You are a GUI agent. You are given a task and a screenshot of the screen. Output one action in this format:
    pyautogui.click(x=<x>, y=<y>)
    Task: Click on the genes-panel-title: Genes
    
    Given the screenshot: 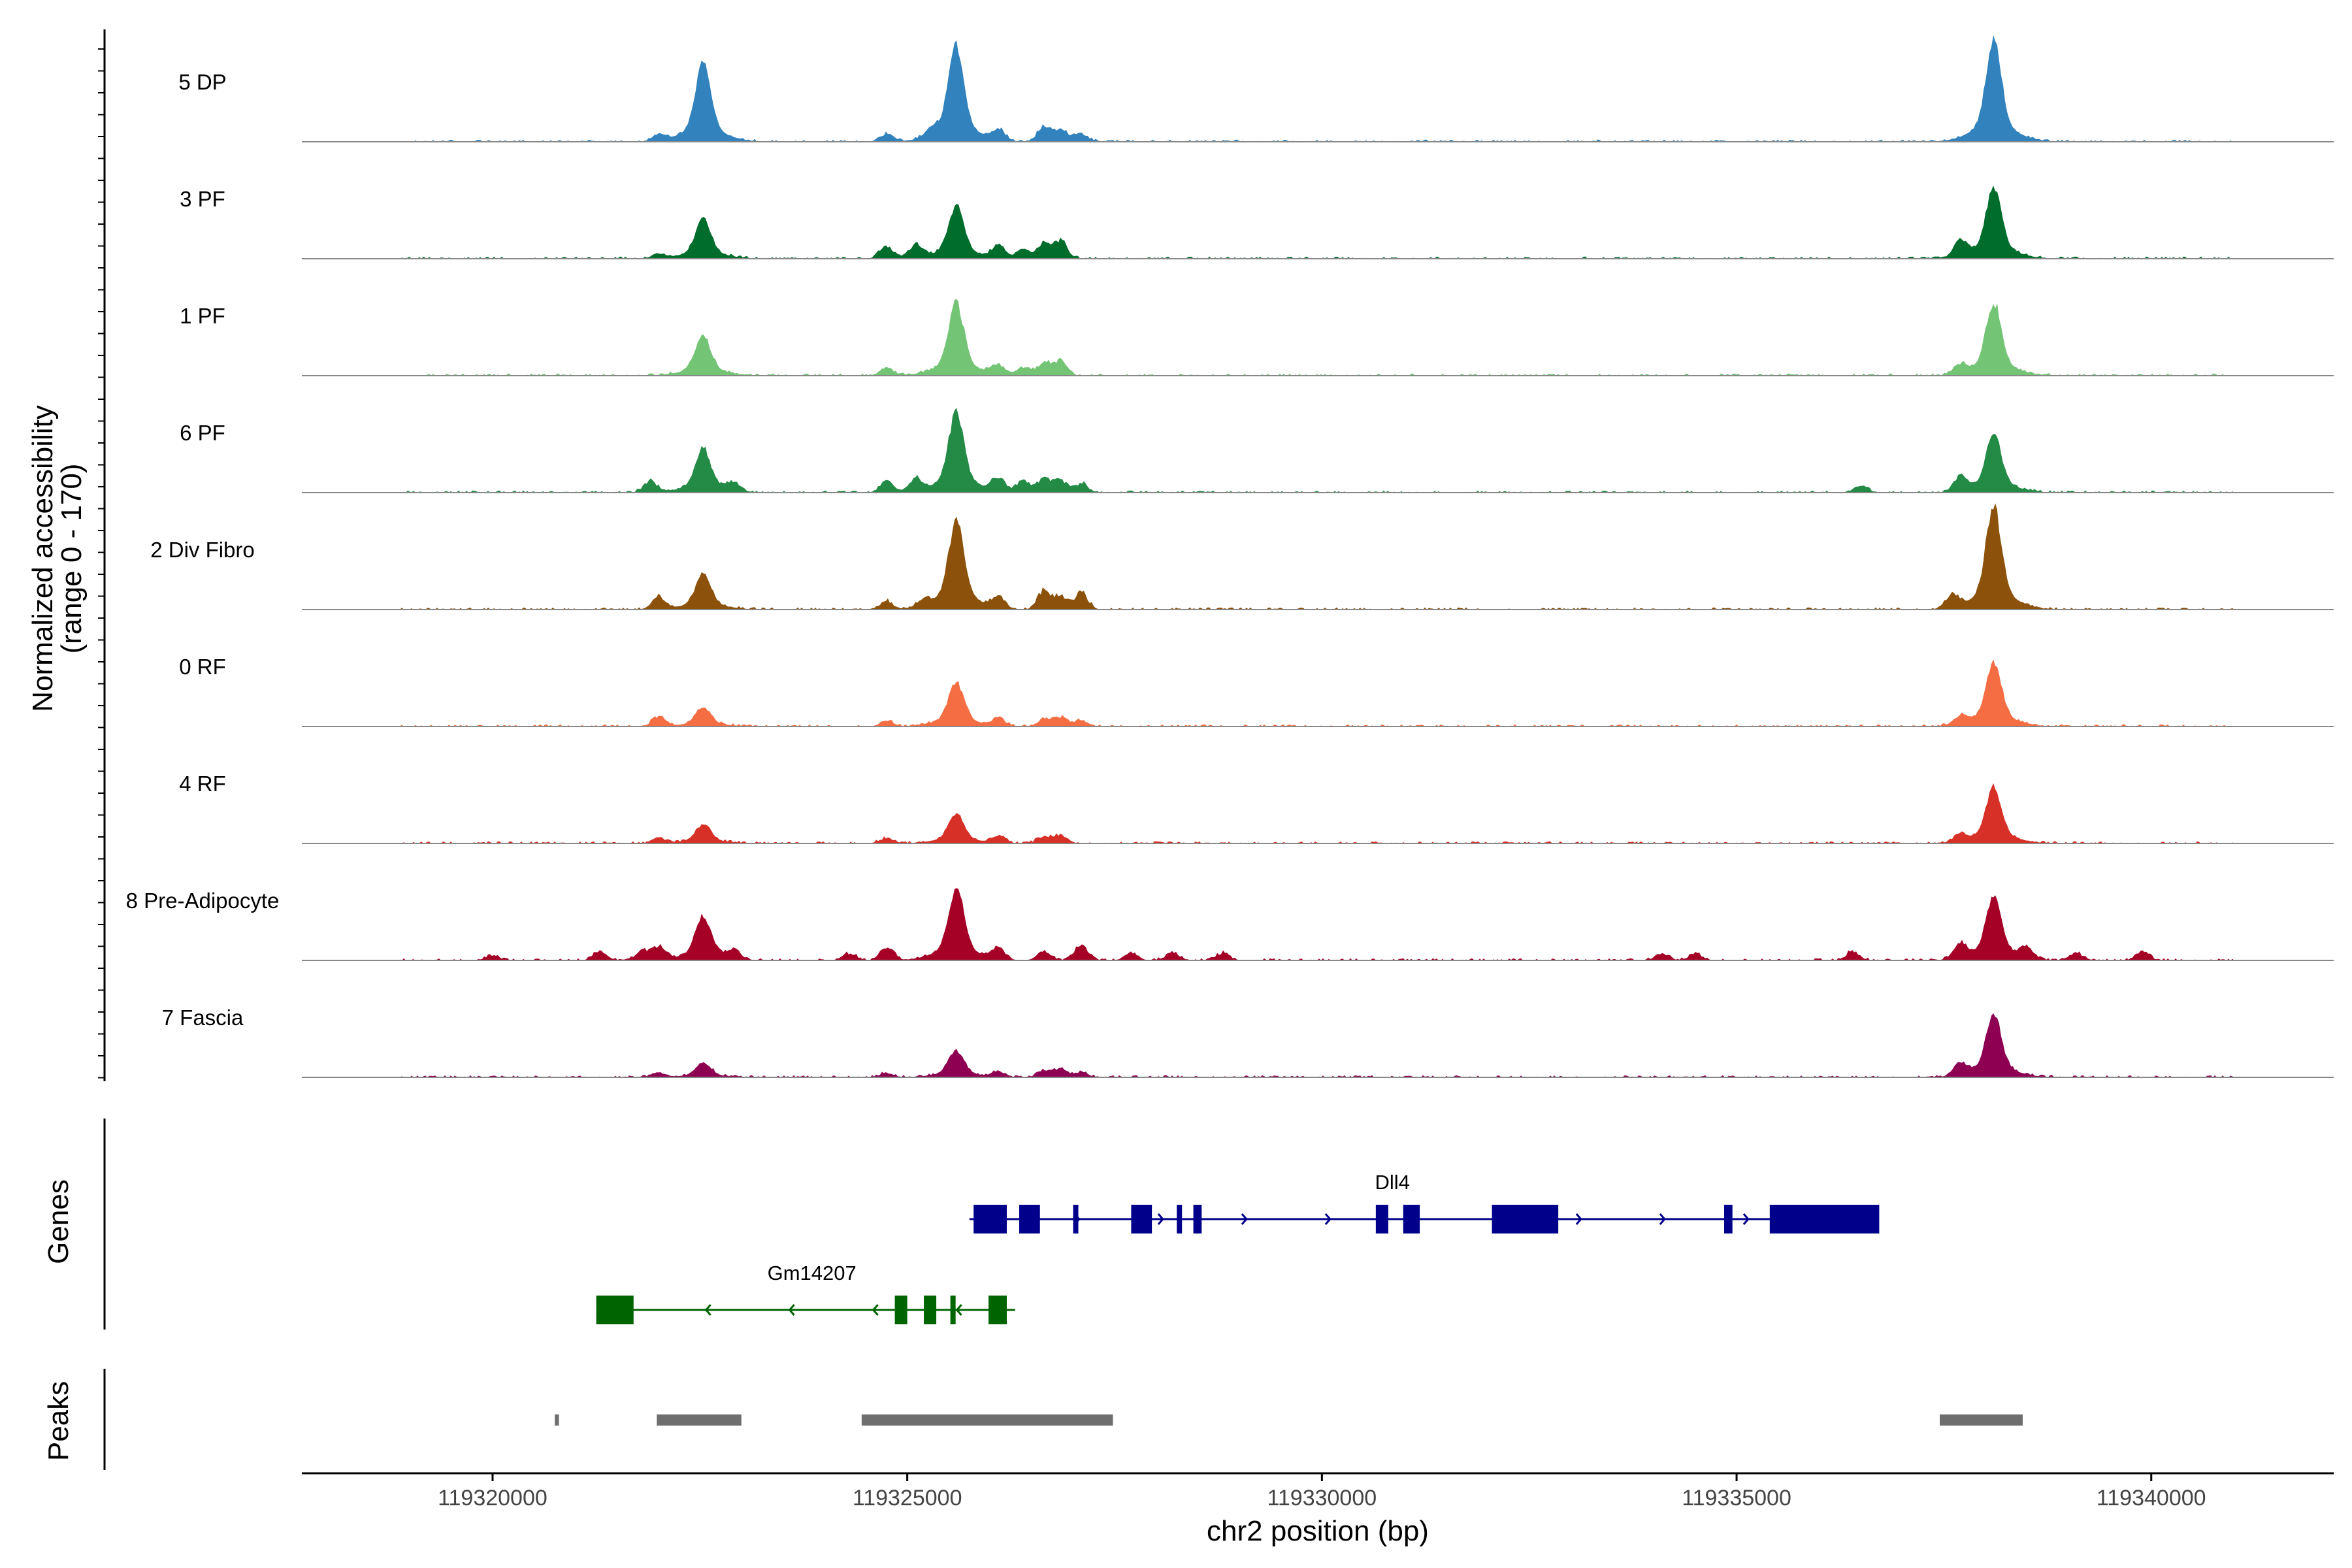 What is the action you would take?
    pyautogui.click(x=58, y=1221)
    